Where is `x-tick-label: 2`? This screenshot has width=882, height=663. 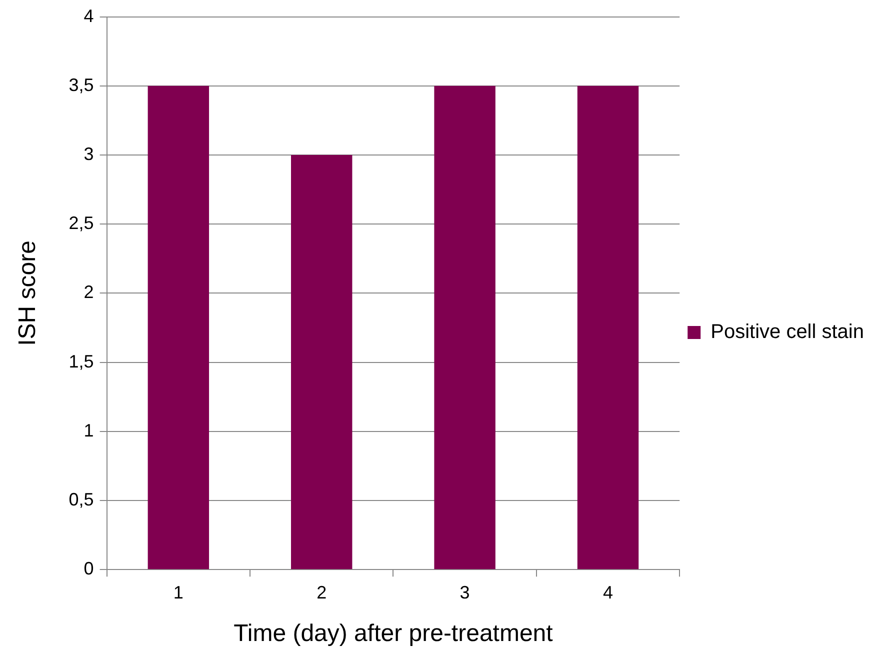 x-tick-label: 2 is located at coordinates (321, 592).